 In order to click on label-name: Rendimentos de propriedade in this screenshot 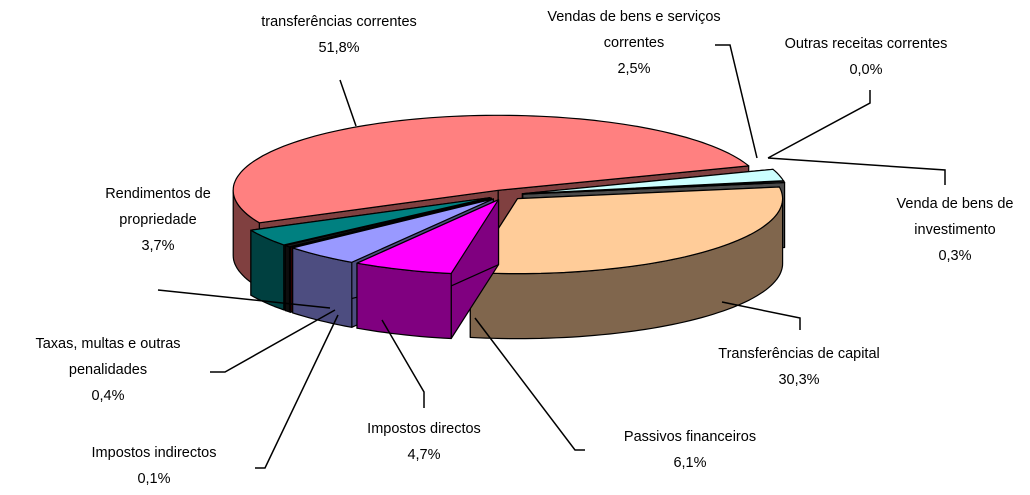, I will do `click(158, 207)`.